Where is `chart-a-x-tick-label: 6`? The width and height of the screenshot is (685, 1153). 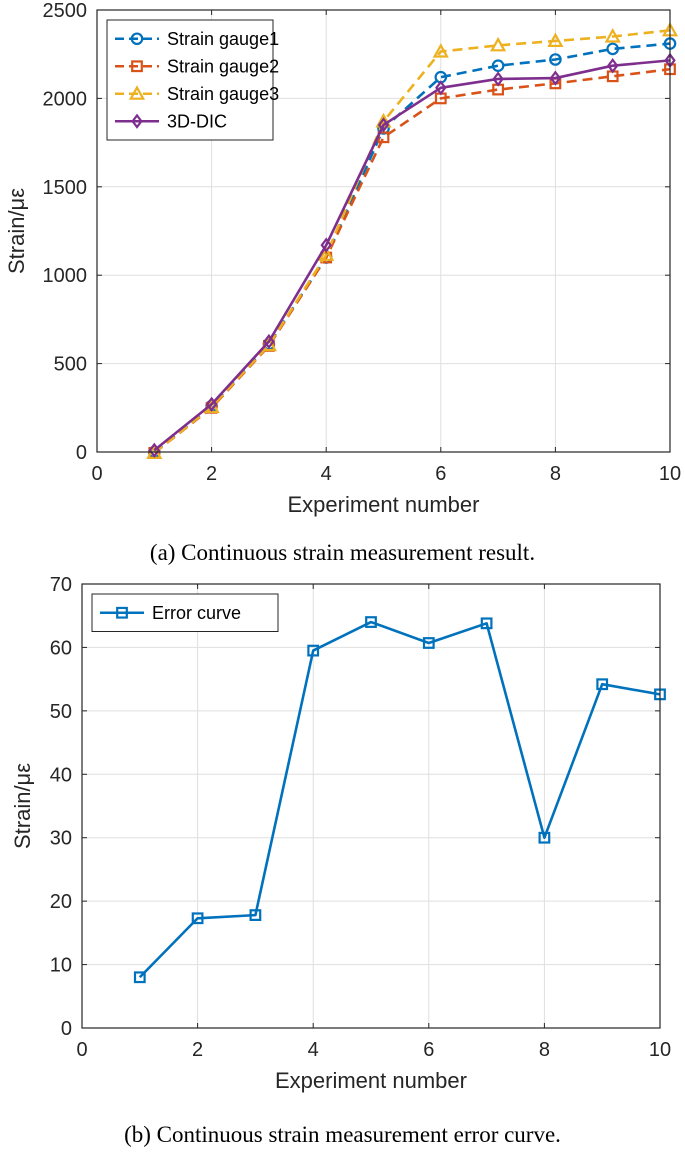 chart-a-x-tick-label: 6 is located at coordinates (440, 474).